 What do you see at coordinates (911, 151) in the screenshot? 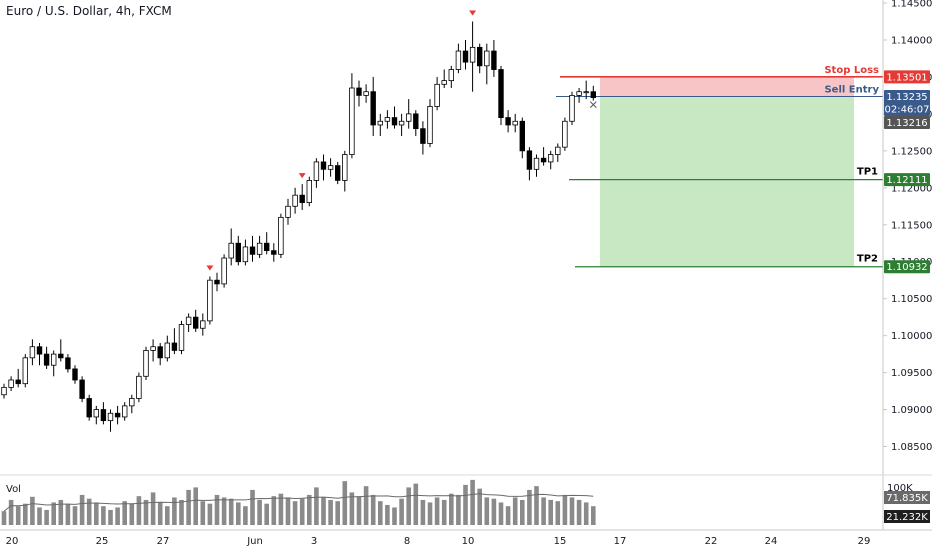
I see `price-tick-label: 1.12500` at bounding box center [911, 151].